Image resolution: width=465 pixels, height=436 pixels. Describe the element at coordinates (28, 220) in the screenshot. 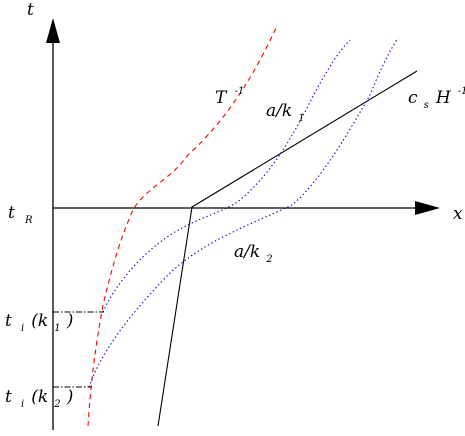

I see `t-R-sub: R` at that location.